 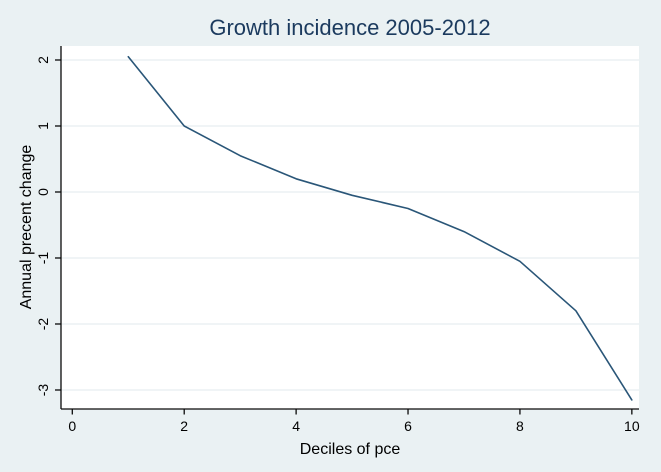 I want to click on x-tick-label: 6, so click(x=408, y=426).